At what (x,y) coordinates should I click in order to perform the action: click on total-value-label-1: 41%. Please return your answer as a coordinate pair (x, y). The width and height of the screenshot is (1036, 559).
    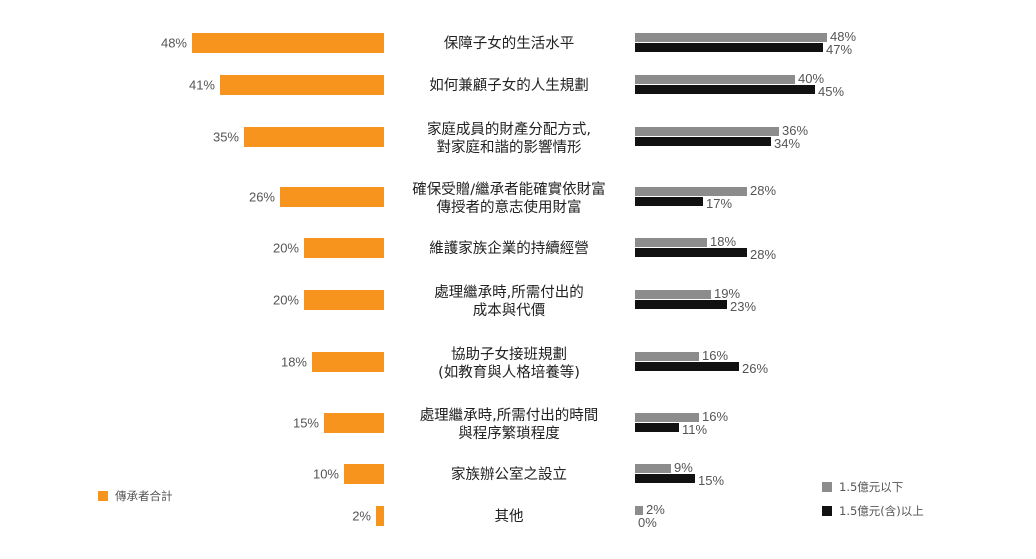
    Looking at the image, I should click on (202, 85).